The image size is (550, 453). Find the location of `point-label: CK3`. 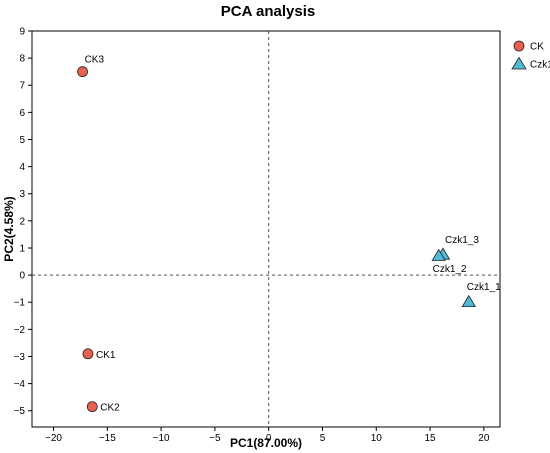

point-label: CK3 is located at coordinates (95, 60).